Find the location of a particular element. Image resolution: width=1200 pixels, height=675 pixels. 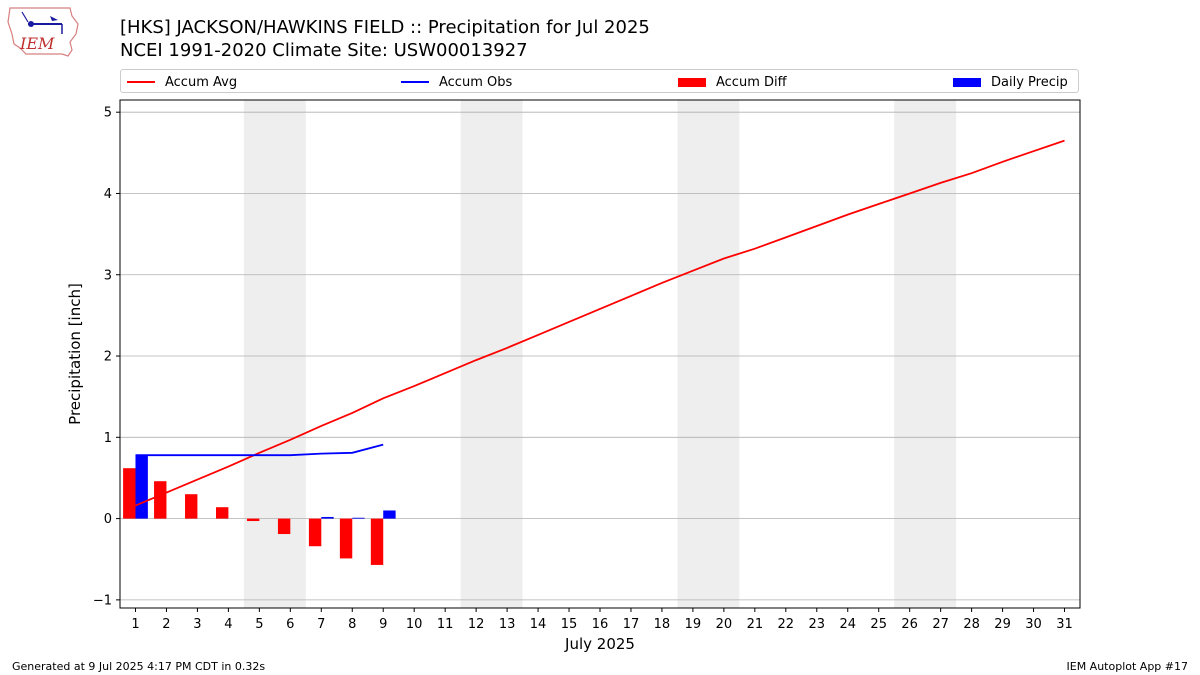

x-tick-label: 23 is located at coordinates (817, 624).